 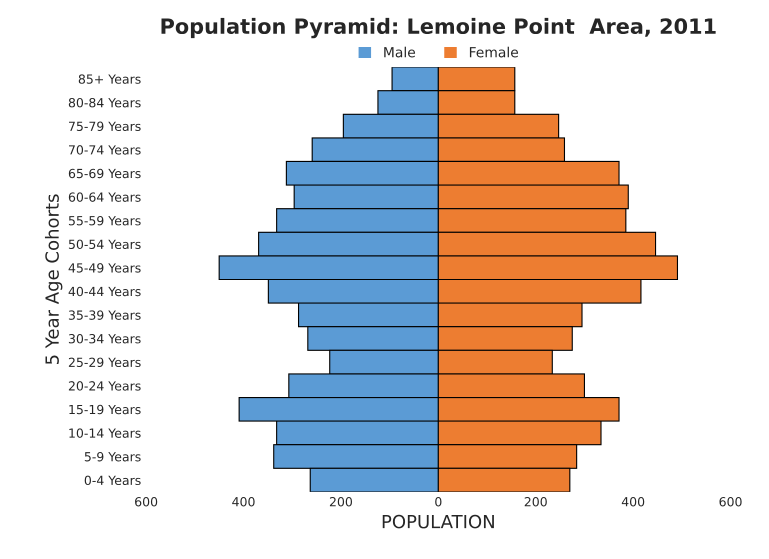 What do you see at coordinates (494, 52) in the screenshot?
I see `legend-label: Female` at bounding box center [494, 52].